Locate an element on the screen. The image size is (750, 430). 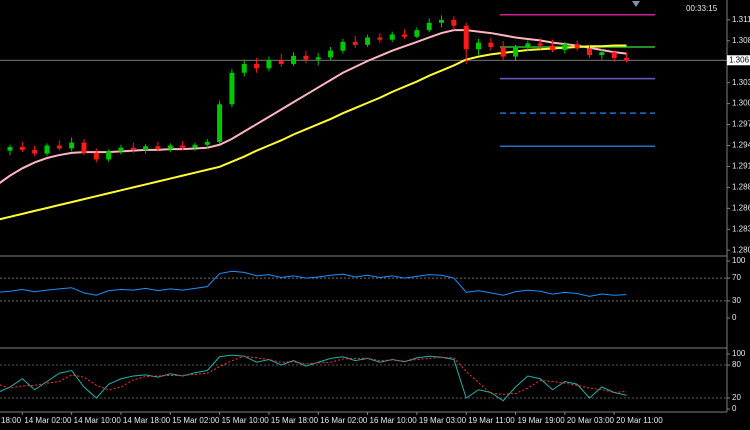
x-tick-label: 20 Mar 03:00 is located at coordinates (591, 420).